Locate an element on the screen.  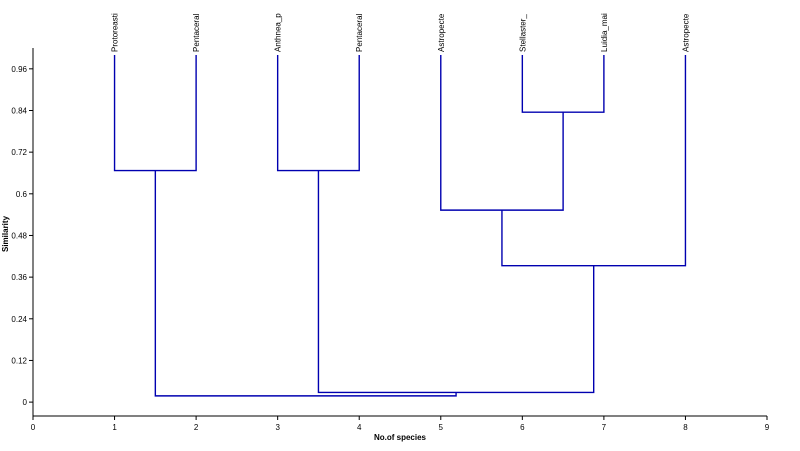
x-tick-label: 3 is located at coordinates (277, 427).